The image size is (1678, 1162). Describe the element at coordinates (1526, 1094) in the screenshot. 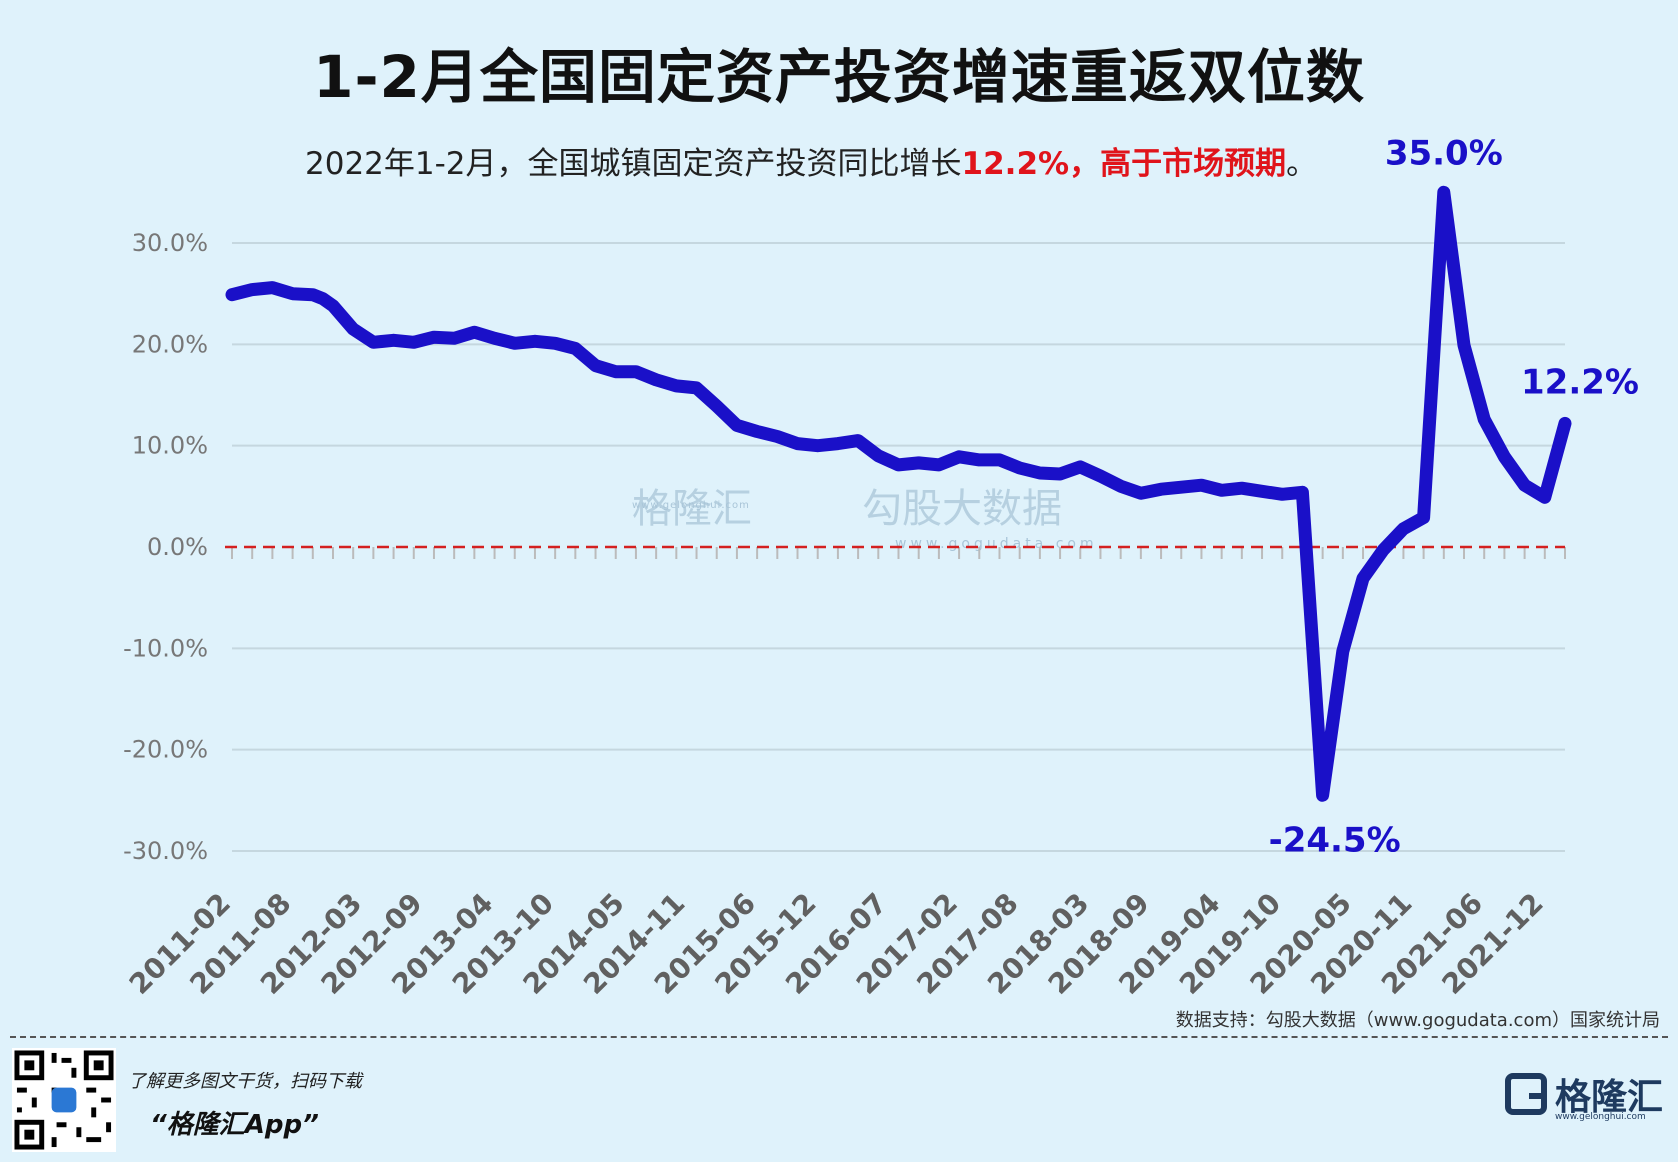

I see `logo-icon` at that location.